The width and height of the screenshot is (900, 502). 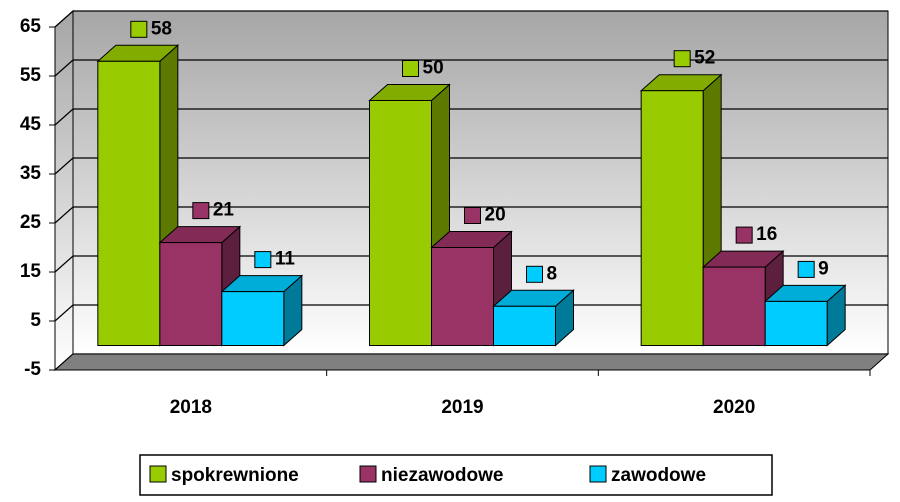 What do you see at coordinates (31, 75) in the screenshot?
I see `y-tick-label: 55` at bounding box center [31, 75].